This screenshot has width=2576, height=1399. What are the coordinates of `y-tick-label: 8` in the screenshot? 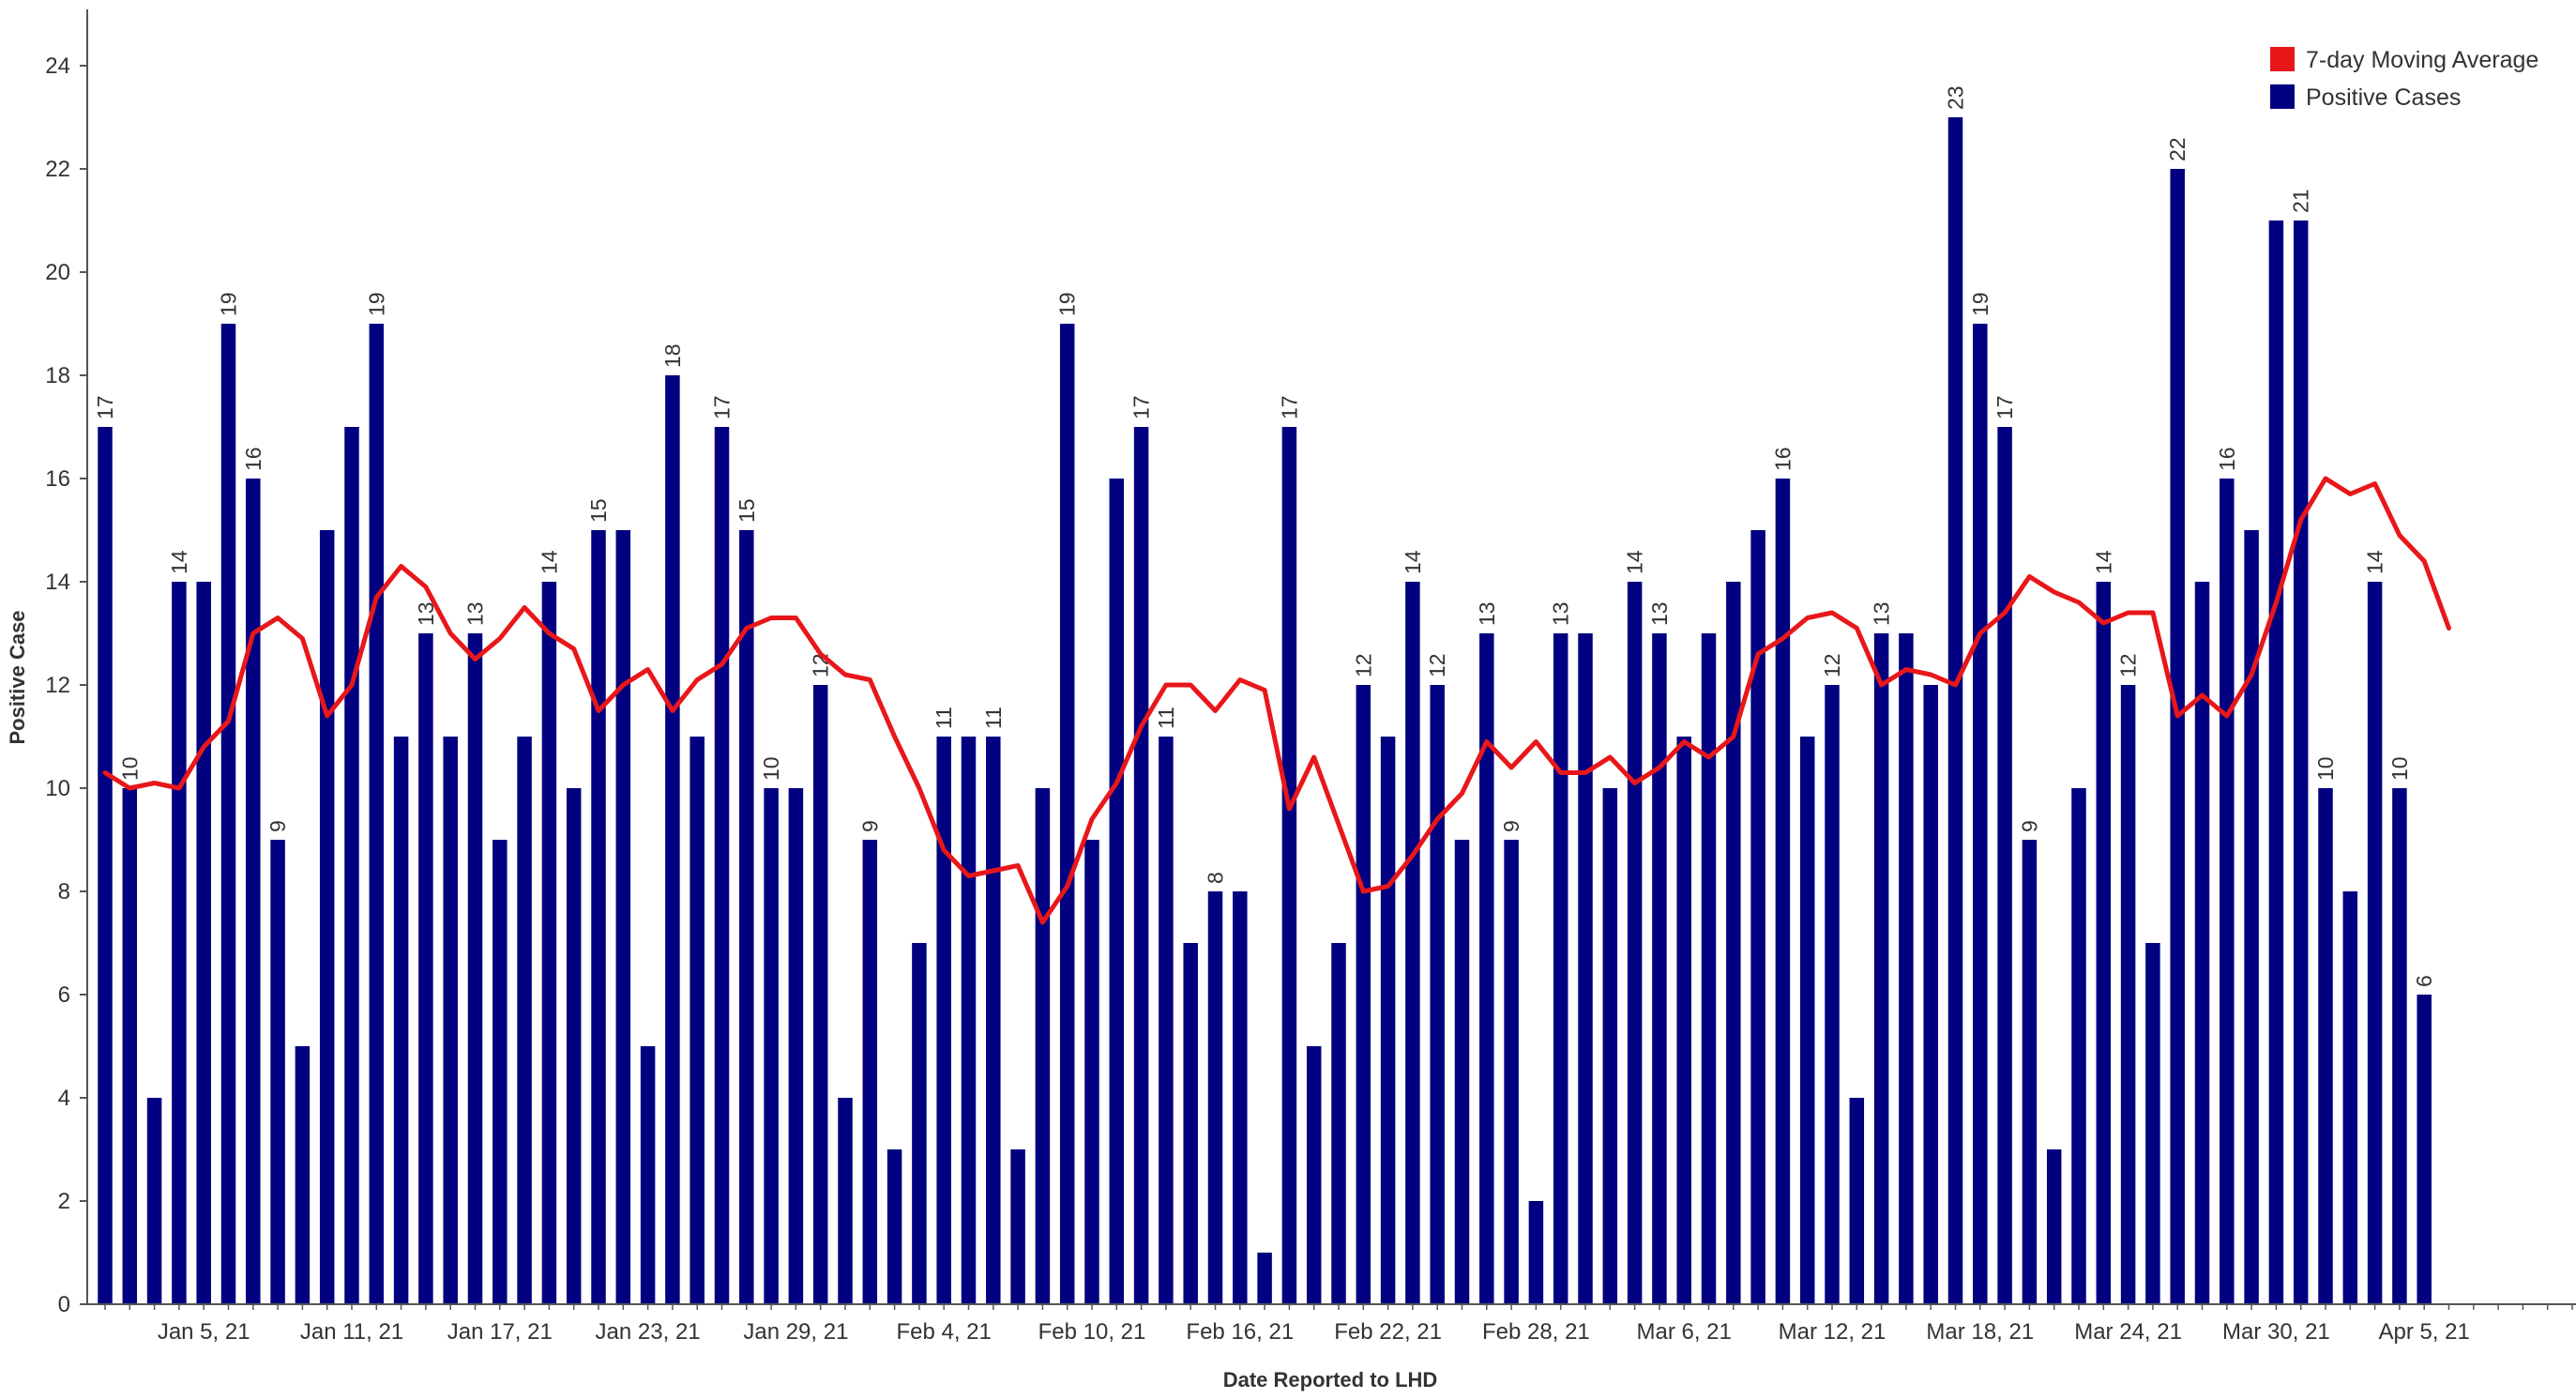 It's located at (64, 892).